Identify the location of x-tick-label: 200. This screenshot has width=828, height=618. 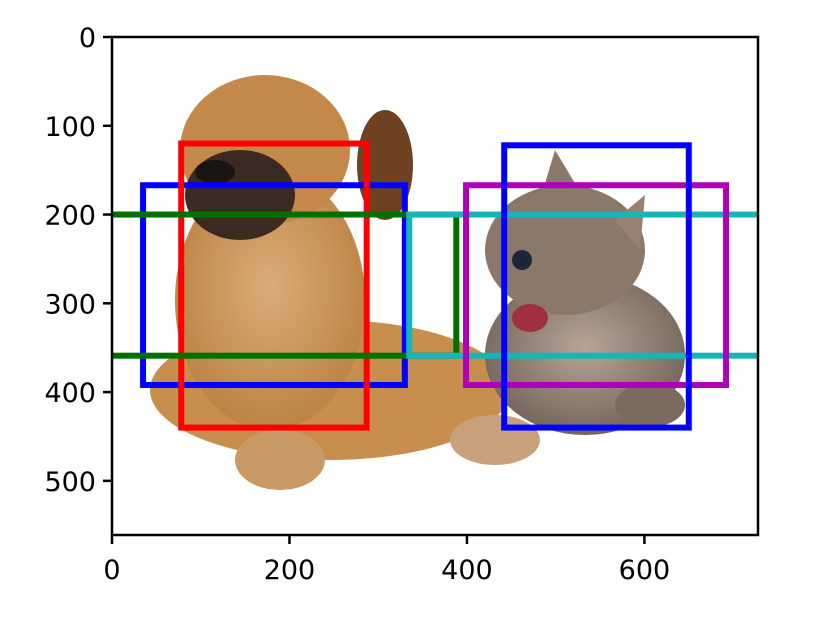
(290, 570).